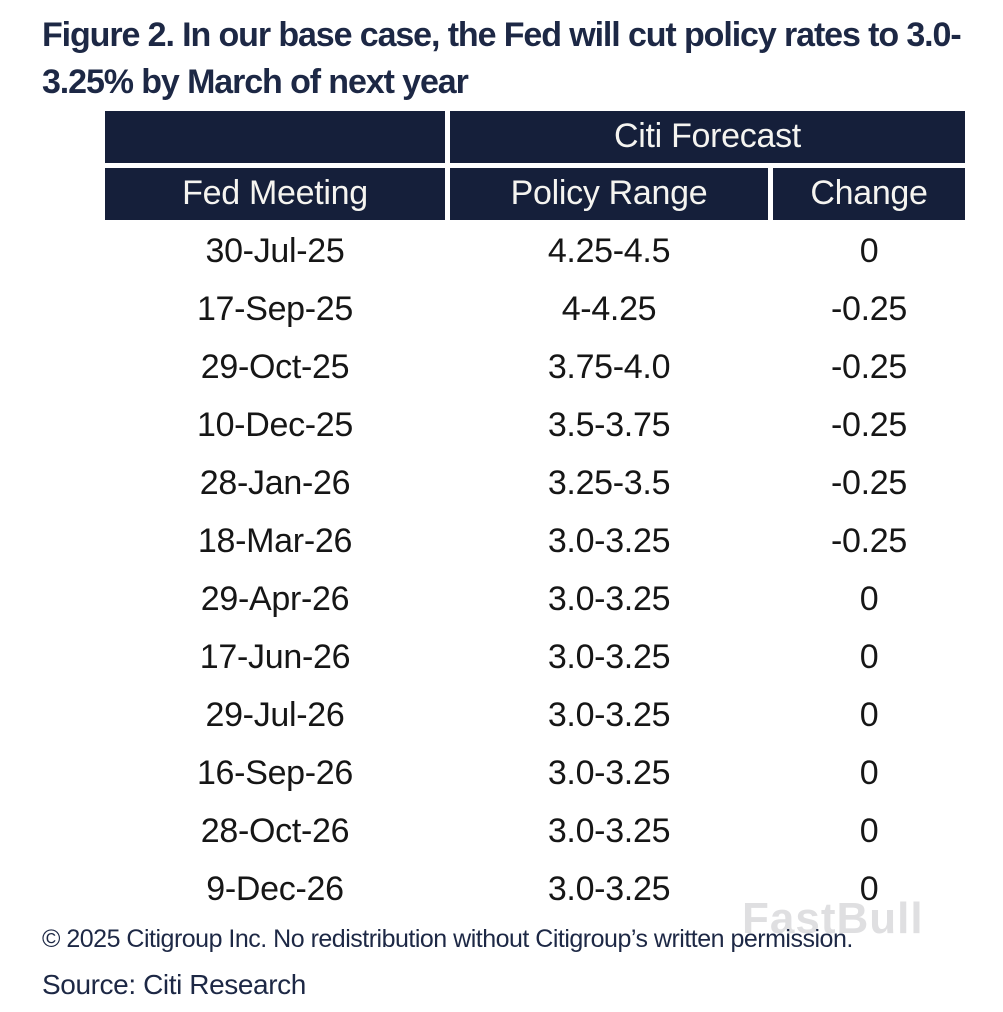  Describe the element at coordinates (535, 599) in the screenshot. I see `table-row: 29-Apr-26 3.0-3.25 0` at that location.